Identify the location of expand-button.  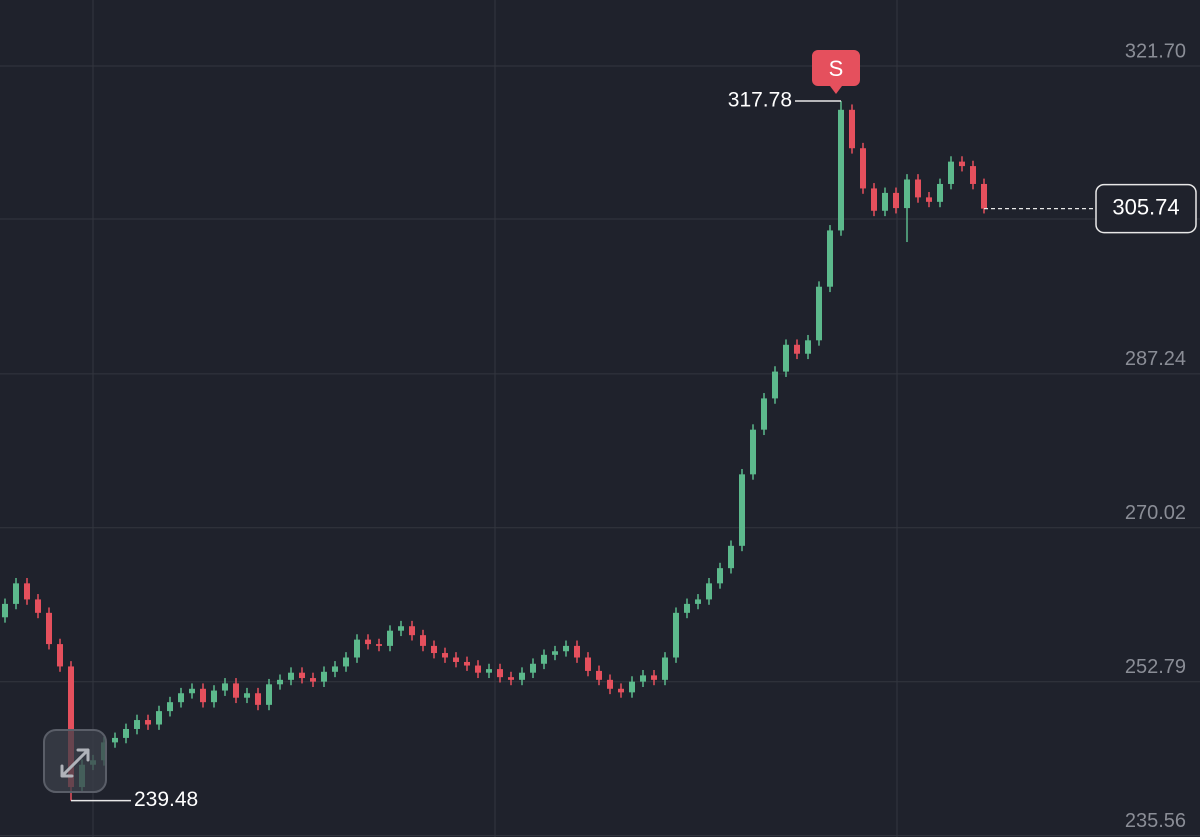
(75, 761).